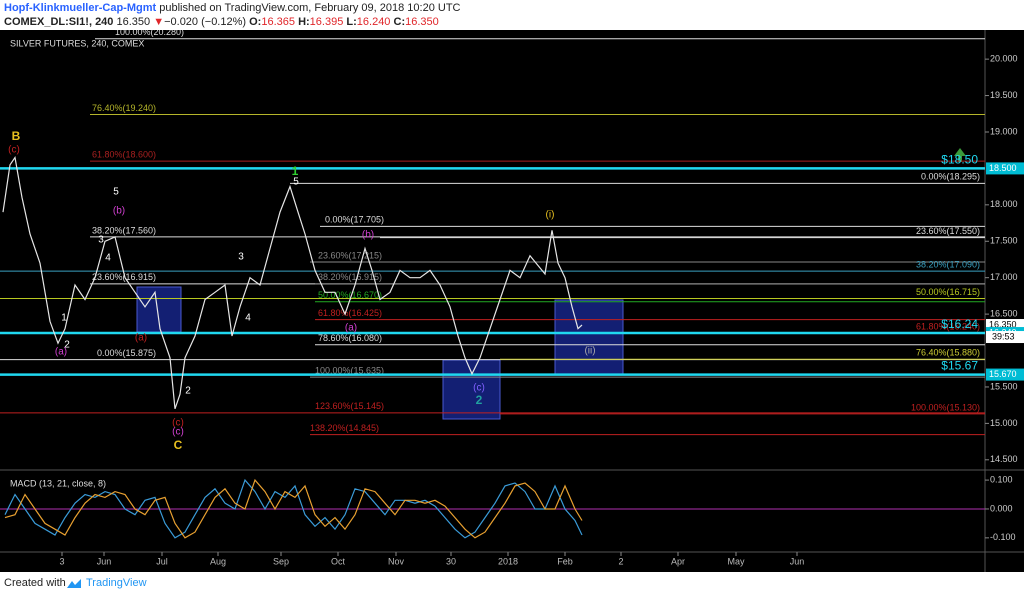  I want to click on price-tag-label: 16.350, so click(1003, 324).